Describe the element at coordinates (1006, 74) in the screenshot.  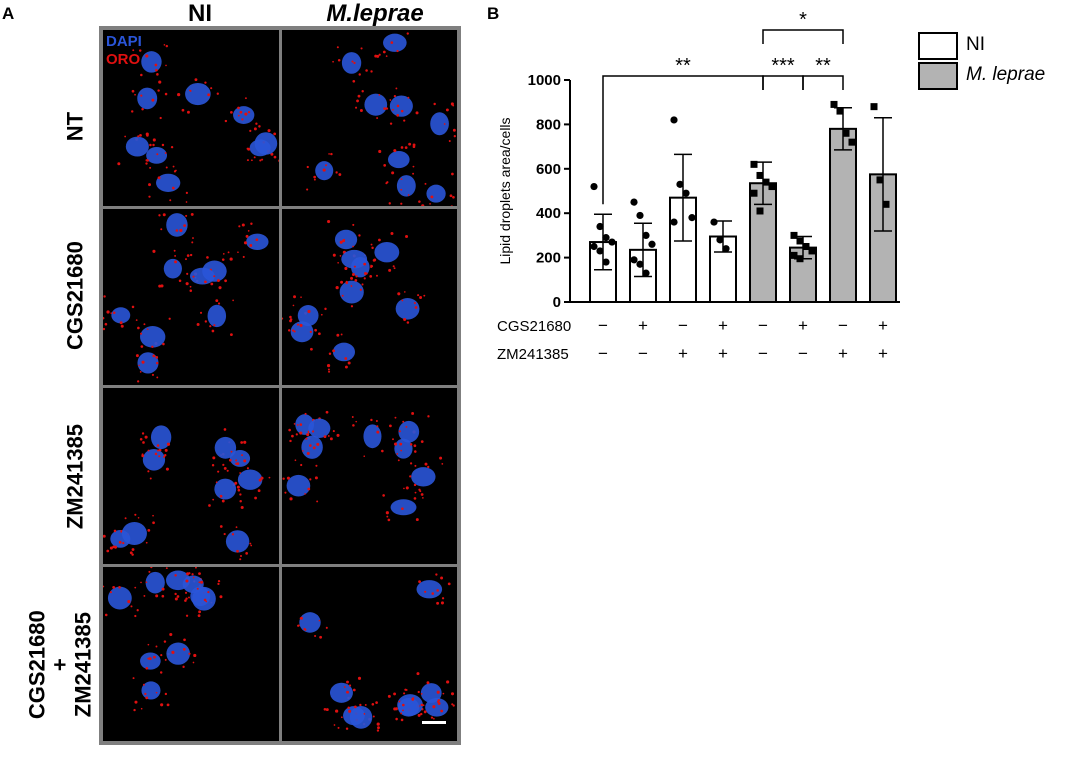
I see `legend-label-mleprae: M. leprae` at that location.